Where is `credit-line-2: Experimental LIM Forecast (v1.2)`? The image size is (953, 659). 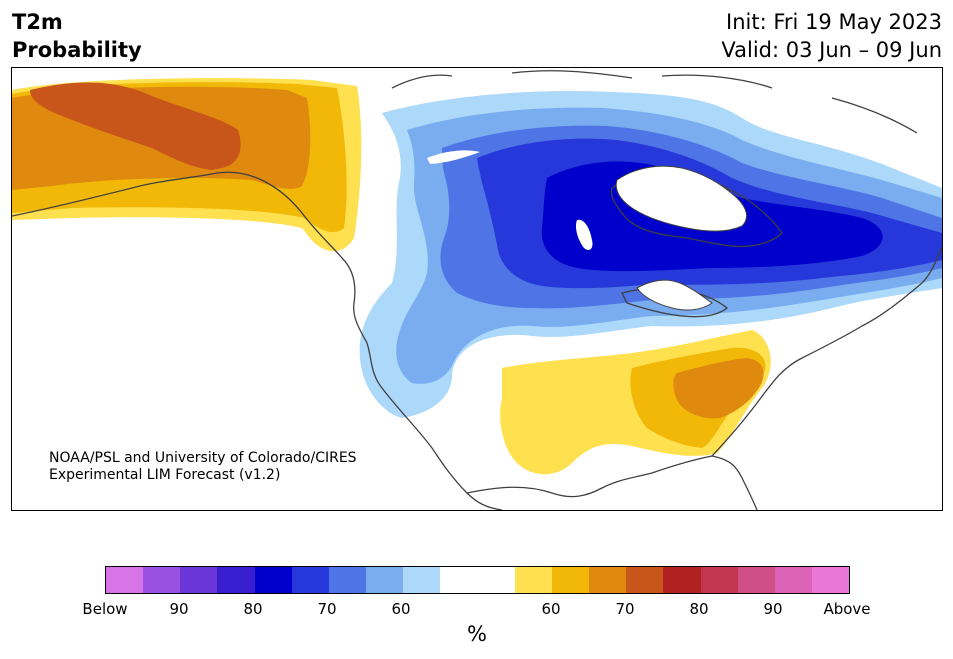 credit-line-2: Experimental LIM Forecast (v1.2) is located at coordinates (165, 475).